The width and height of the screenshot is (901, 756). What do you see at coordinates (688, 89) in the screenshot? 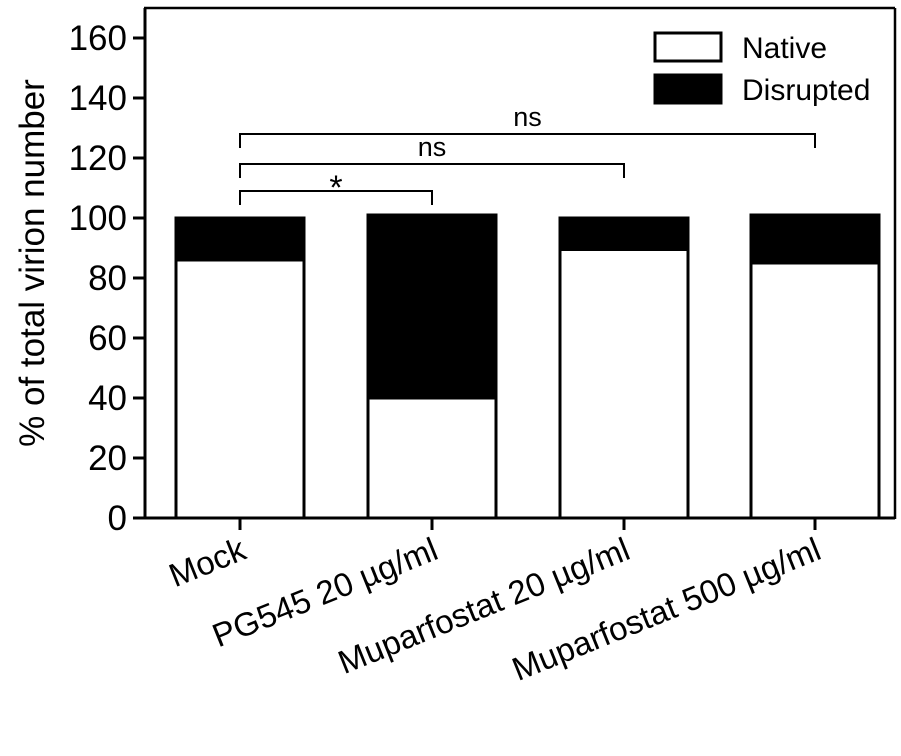
I see `legend-swatch-disrupted` at bounding box center [688, 89].